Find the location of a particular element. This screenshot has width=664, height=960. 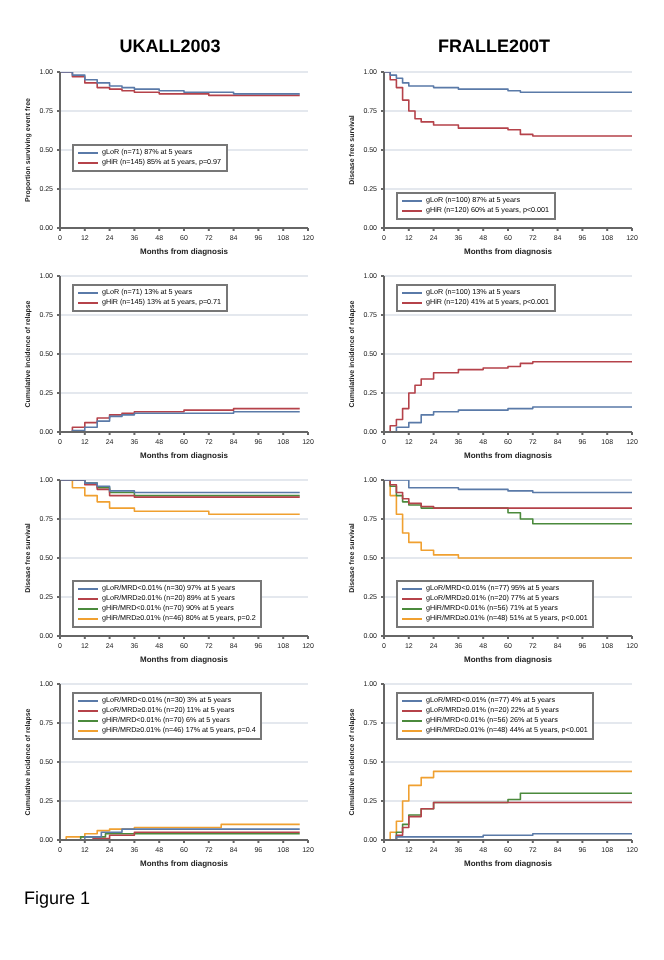

chart-title: UKALL2003 is located at coordinates (170, 48).